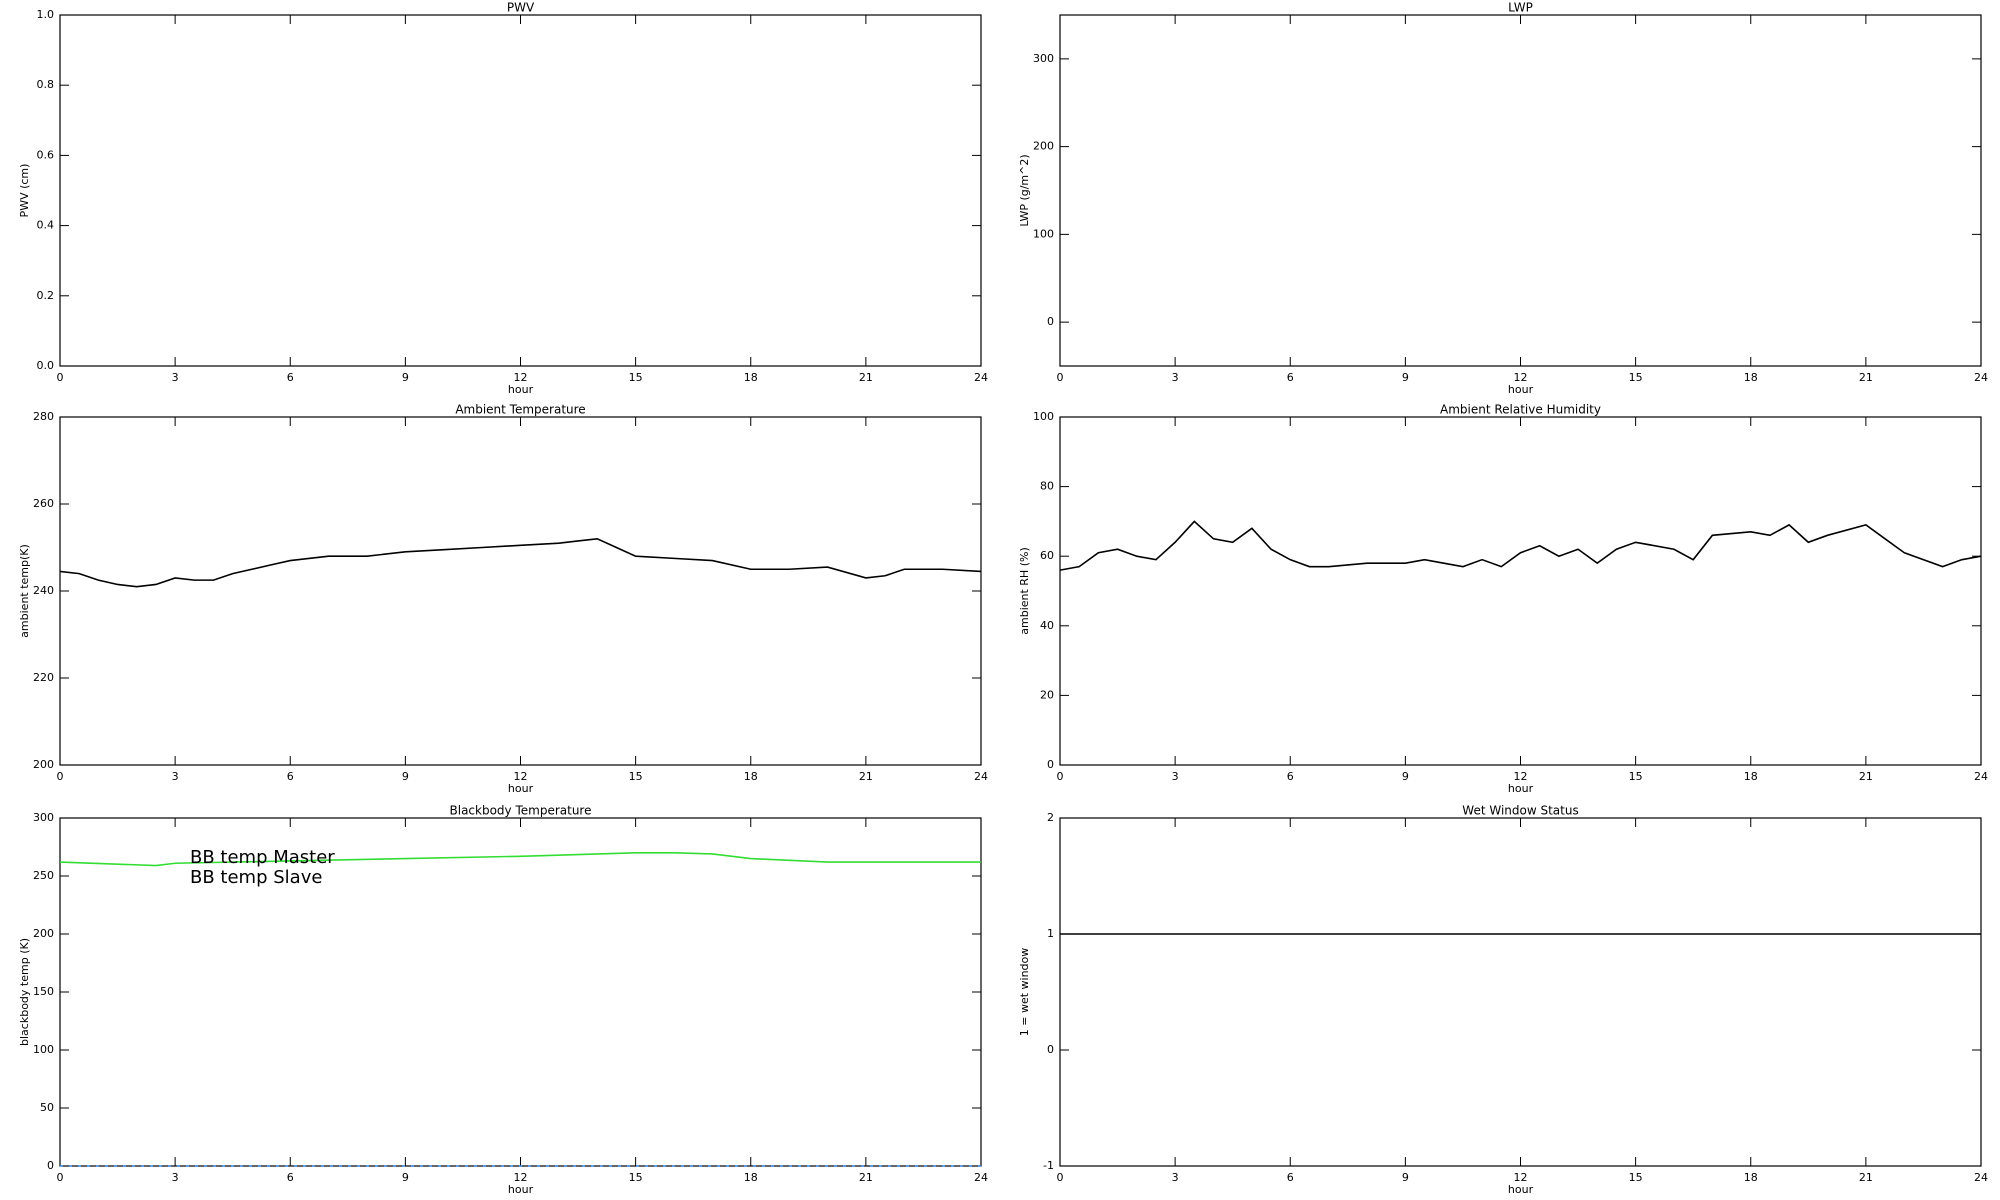  I want to click on y-tick-label: 2, so click(1050, 817).